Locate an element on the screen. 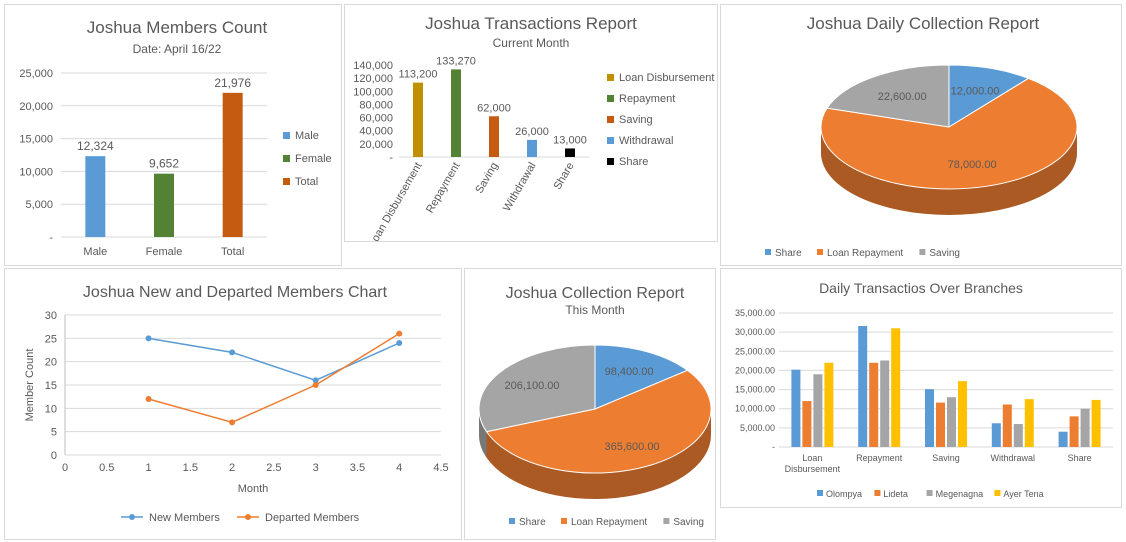 This screenshot has height=542, width=1126. chart-subtitle: Current Month is located at coordinates (531, 43).